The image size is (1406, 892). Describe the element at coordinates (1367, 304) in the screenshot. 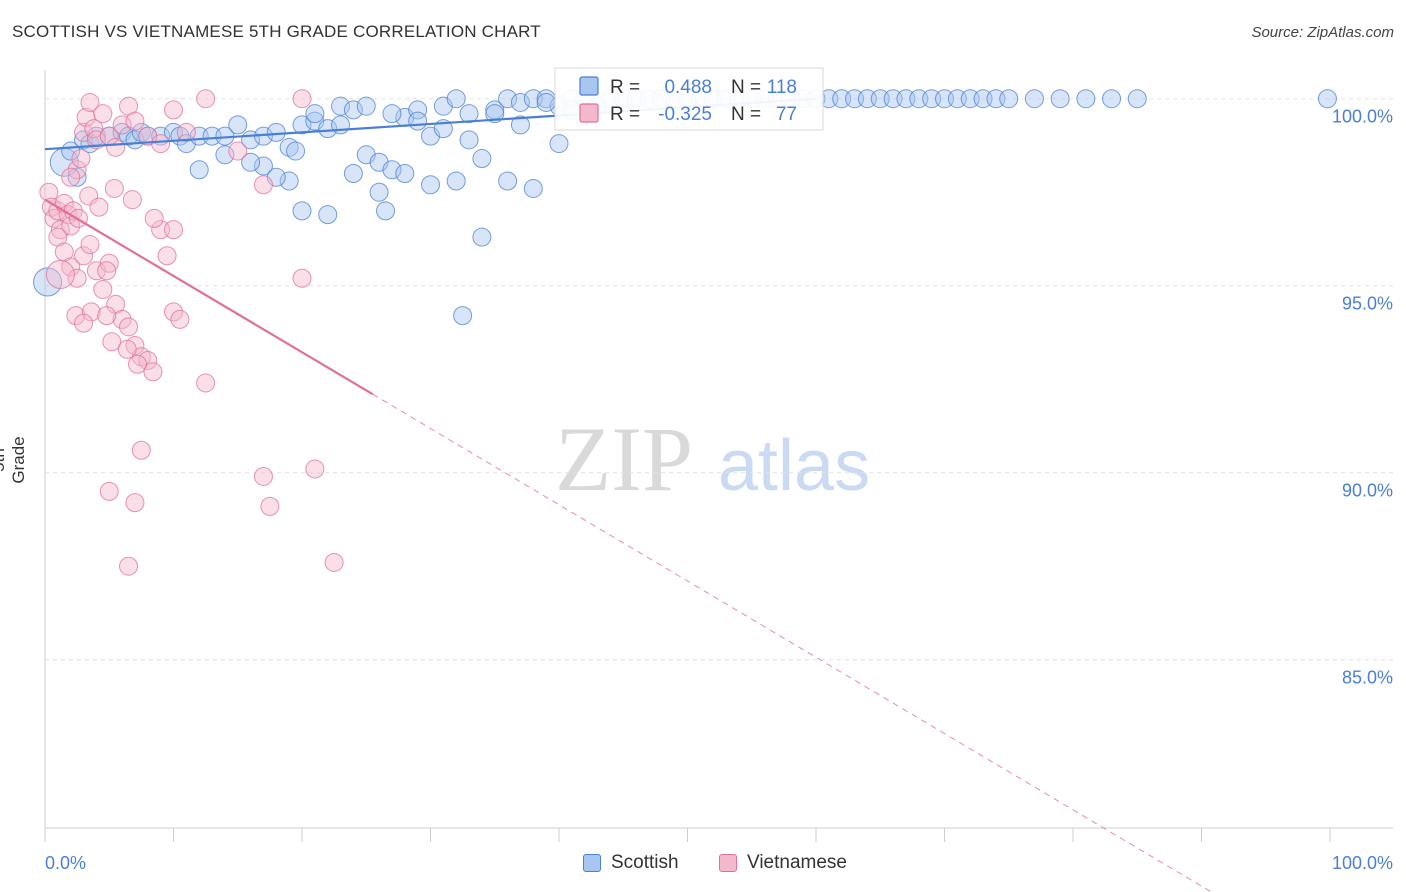

I see `y-tick-label-95: 95.0%` at that location.